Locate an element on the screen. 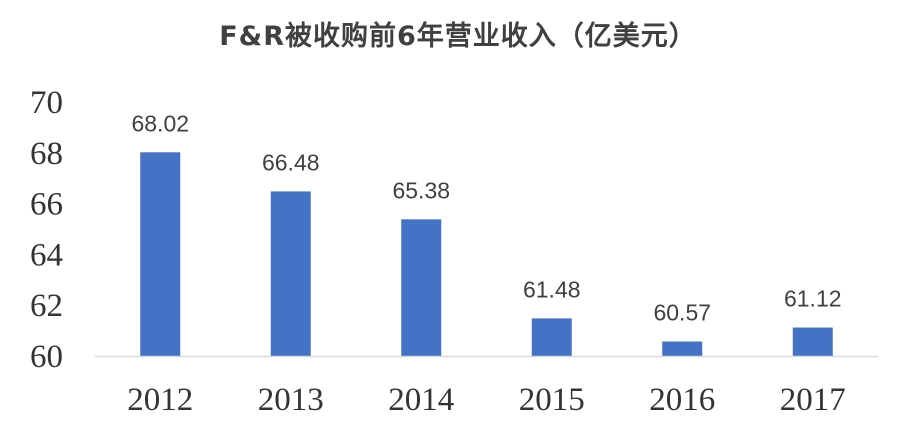 This screenshot has width=916, height=447. x-tick-label-2012: 2012 is located at coordinates (160, 400).